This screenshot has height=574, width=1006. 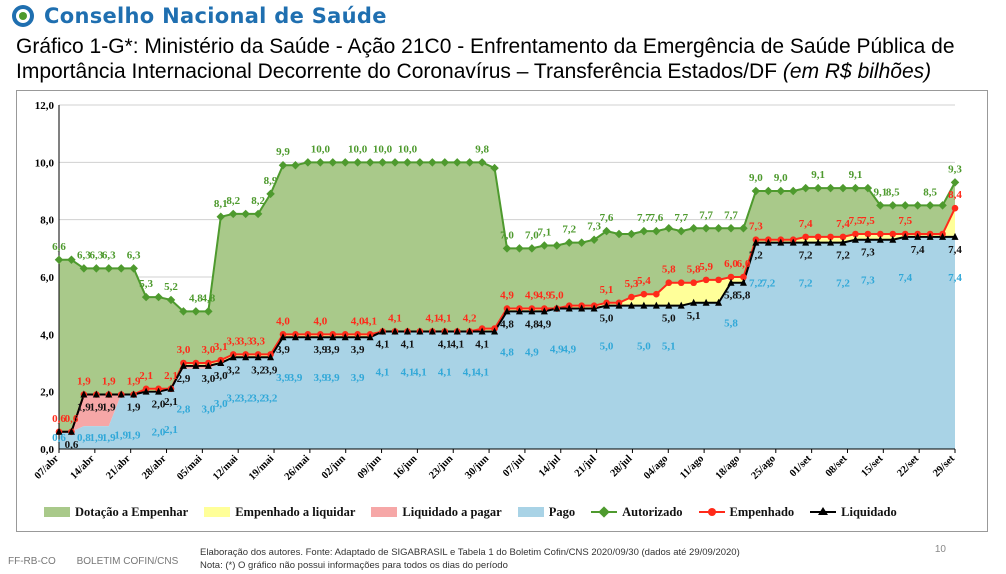 What do you see at coordinates (731, 264) in the screenshot?
I see `empenhado-data-label: 6,0` at bounding box center [731, 264].